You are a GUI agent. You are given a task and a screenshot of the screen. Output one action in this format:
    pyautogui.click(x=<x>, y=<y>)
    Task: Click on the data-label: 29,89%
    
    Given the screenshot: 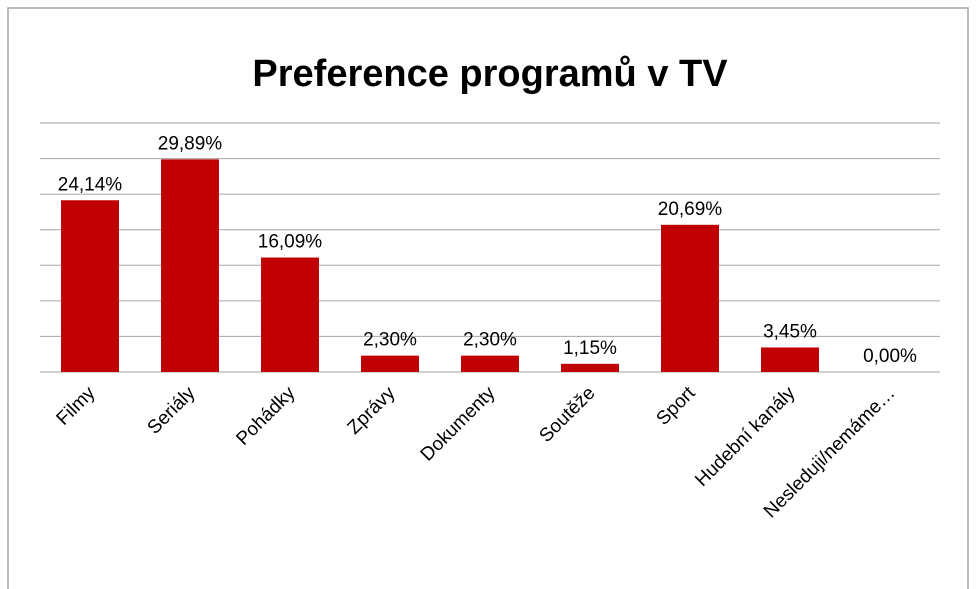 What is the action you would take?
    pyautogui.click(x=190, y=143)
    